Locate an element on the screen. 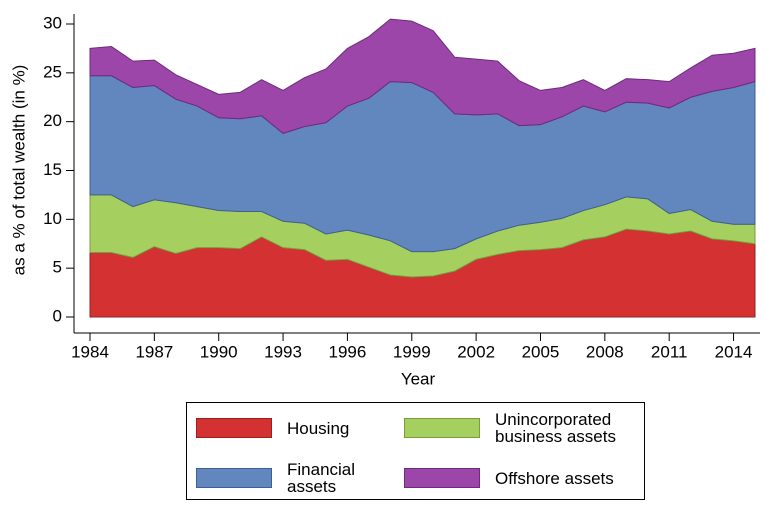  x-tick-label: 1993 is located at coordinates (283, 351).